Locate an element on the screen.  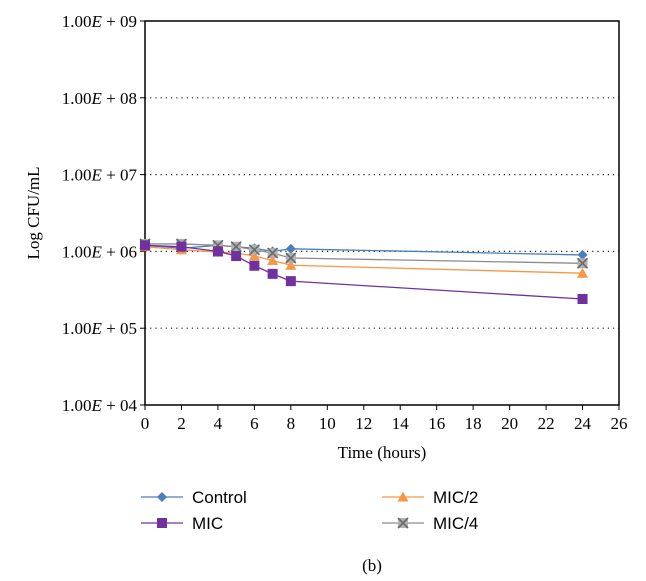
x-tick-label: 2 is located at coordinates (181, 423).